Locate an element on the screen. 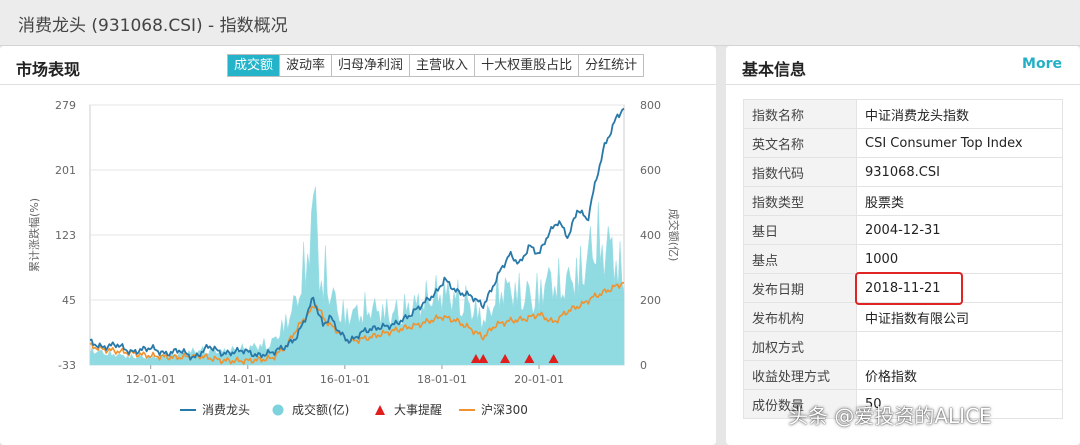 The height and width of the screenshot is (445, 1080). info-panel-divider is located at coordinates (903, 84).